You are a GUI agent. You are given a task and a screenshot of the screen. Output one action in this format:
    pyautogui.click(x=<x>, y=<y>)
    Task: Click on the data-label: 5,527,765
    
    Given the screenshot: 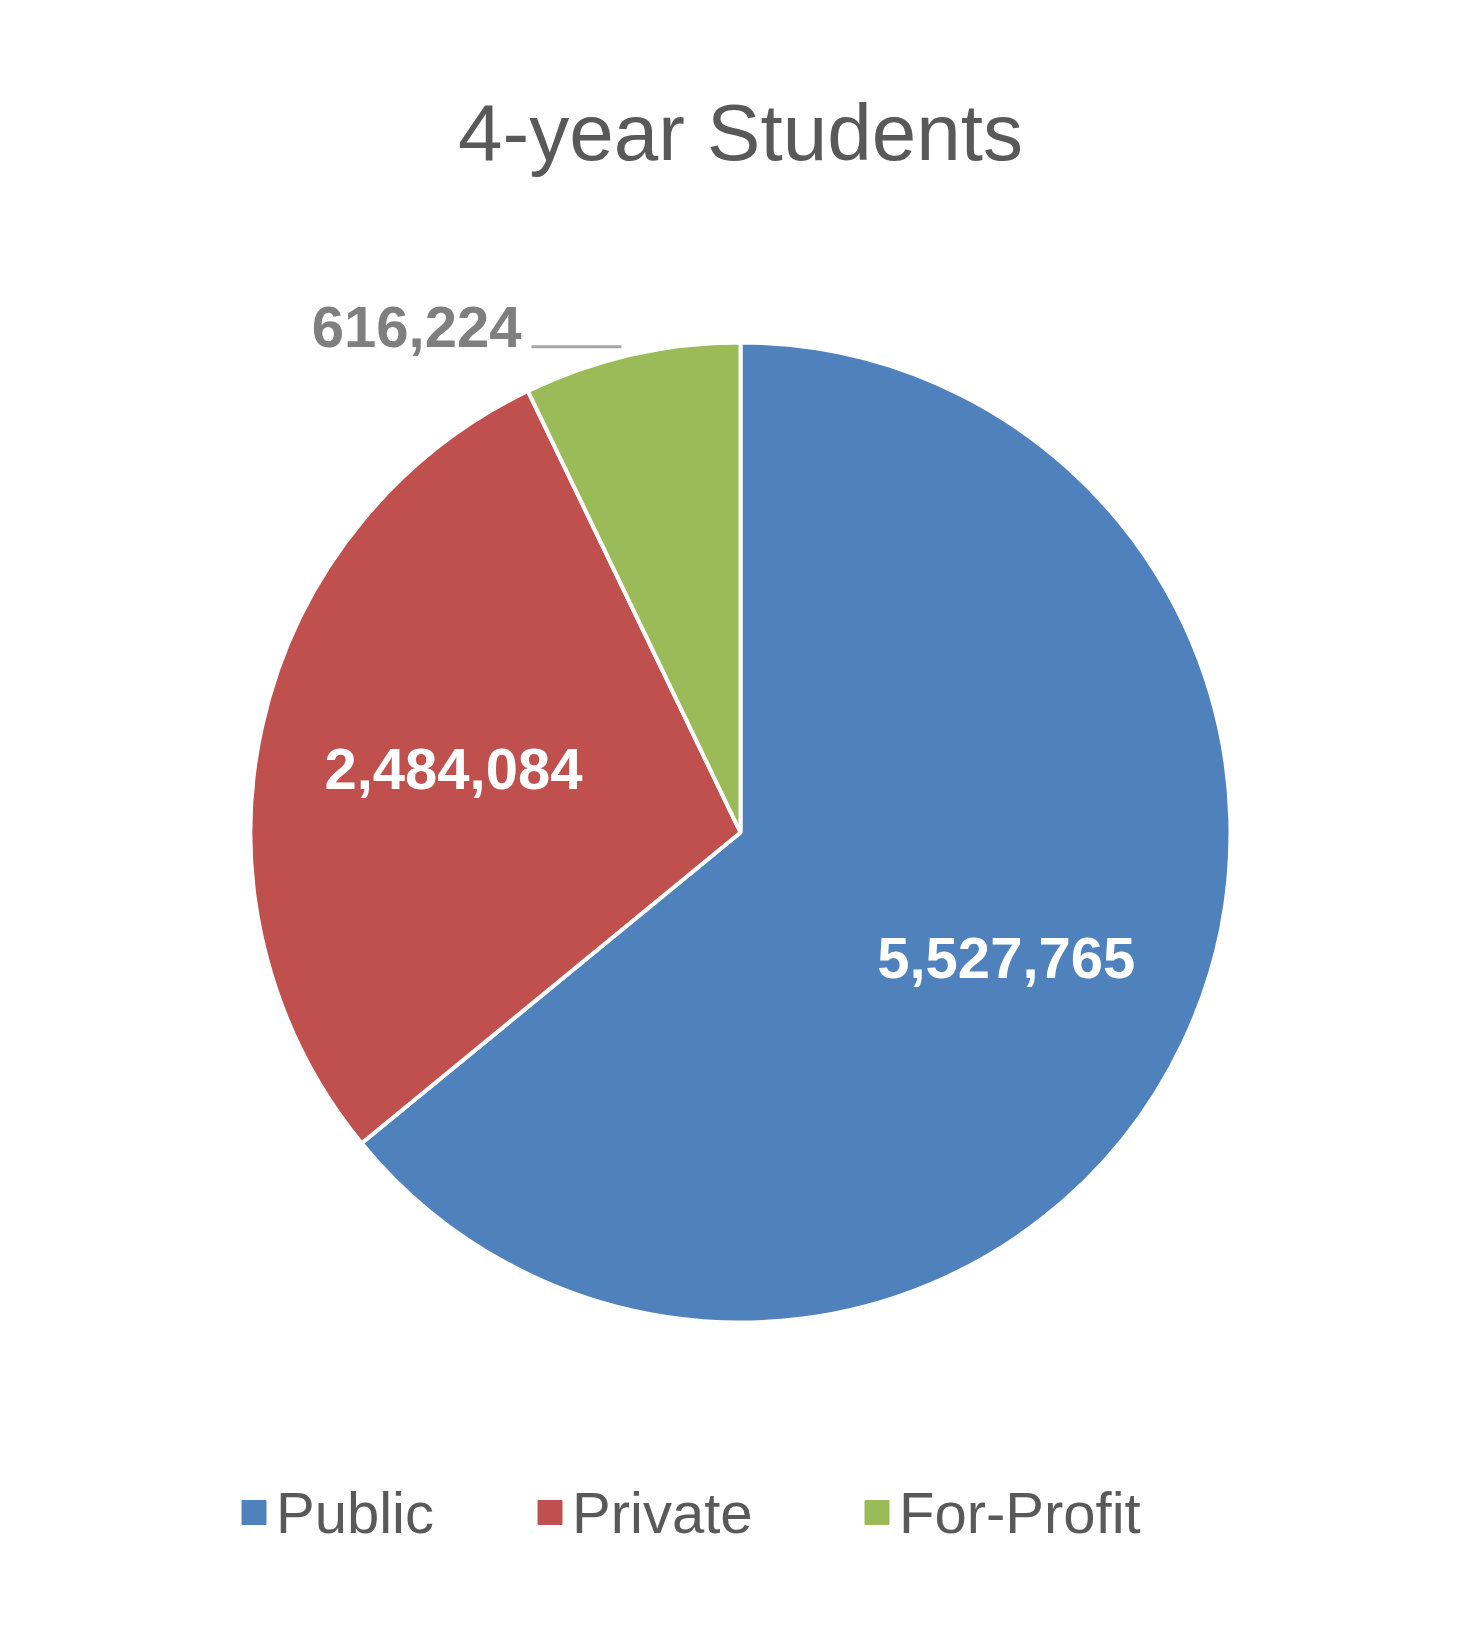 What is the action you would take?
    pyautogui.click(x=1006, y=958)
    